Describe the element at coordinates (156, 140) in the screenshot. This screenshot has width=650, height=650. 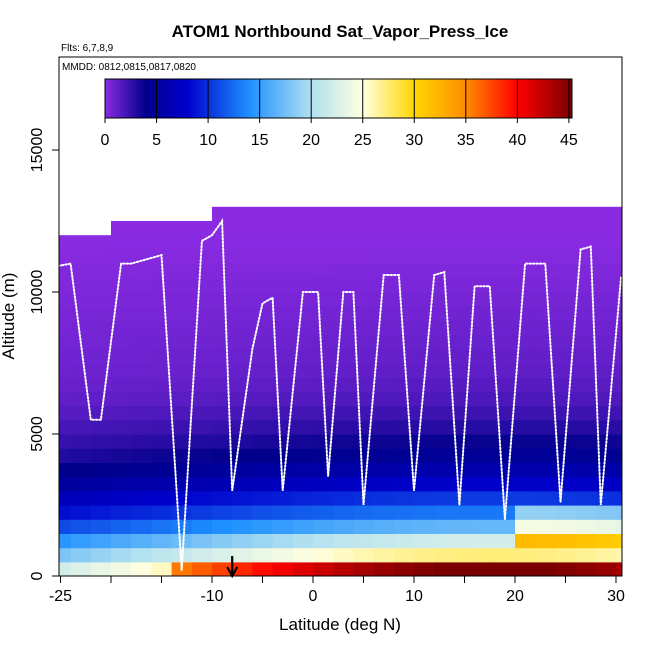
I see `colorbar-tick-label: 5` at that location.